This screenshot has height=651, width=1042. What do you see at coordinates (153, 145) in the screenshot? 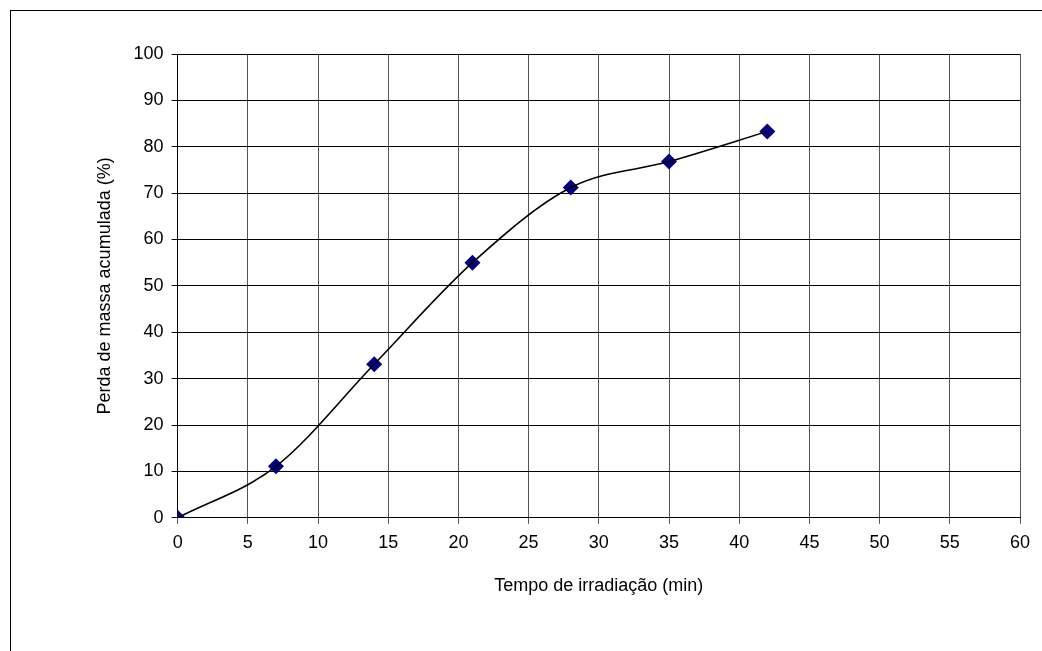
I see `y-tick-label: 80` at bounding box center [153, 145].